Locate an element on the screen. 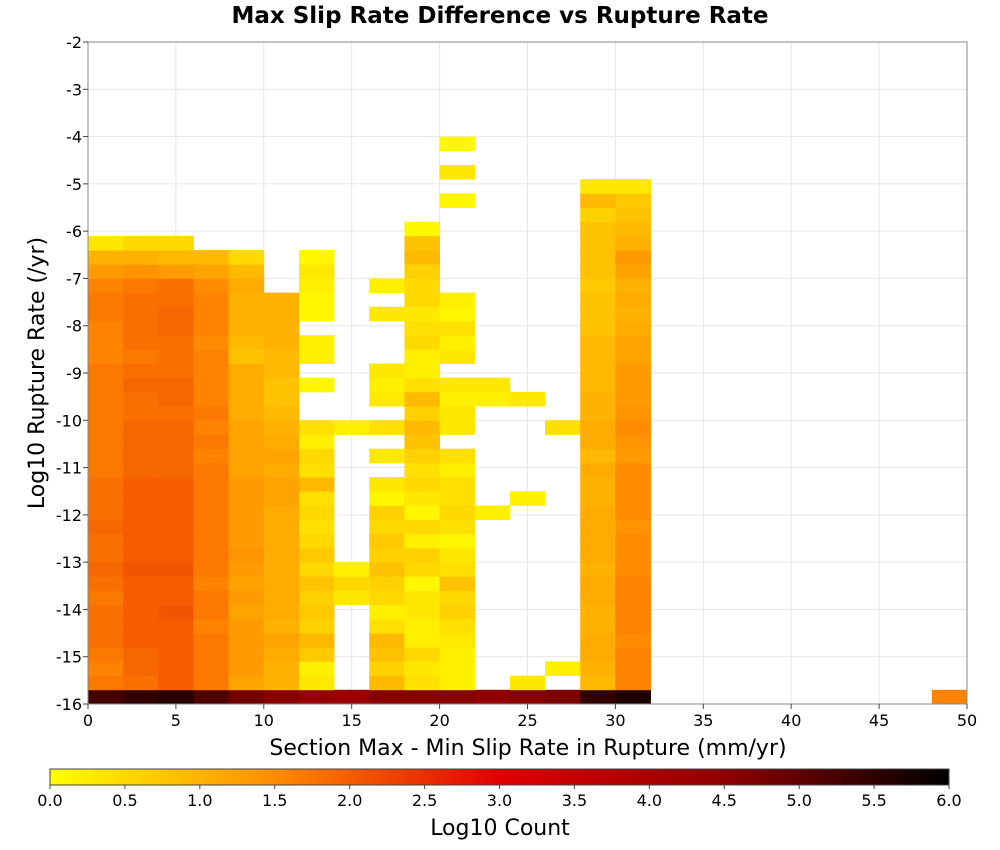  x-tick-label: 30 is located at coordinates (615, 720).